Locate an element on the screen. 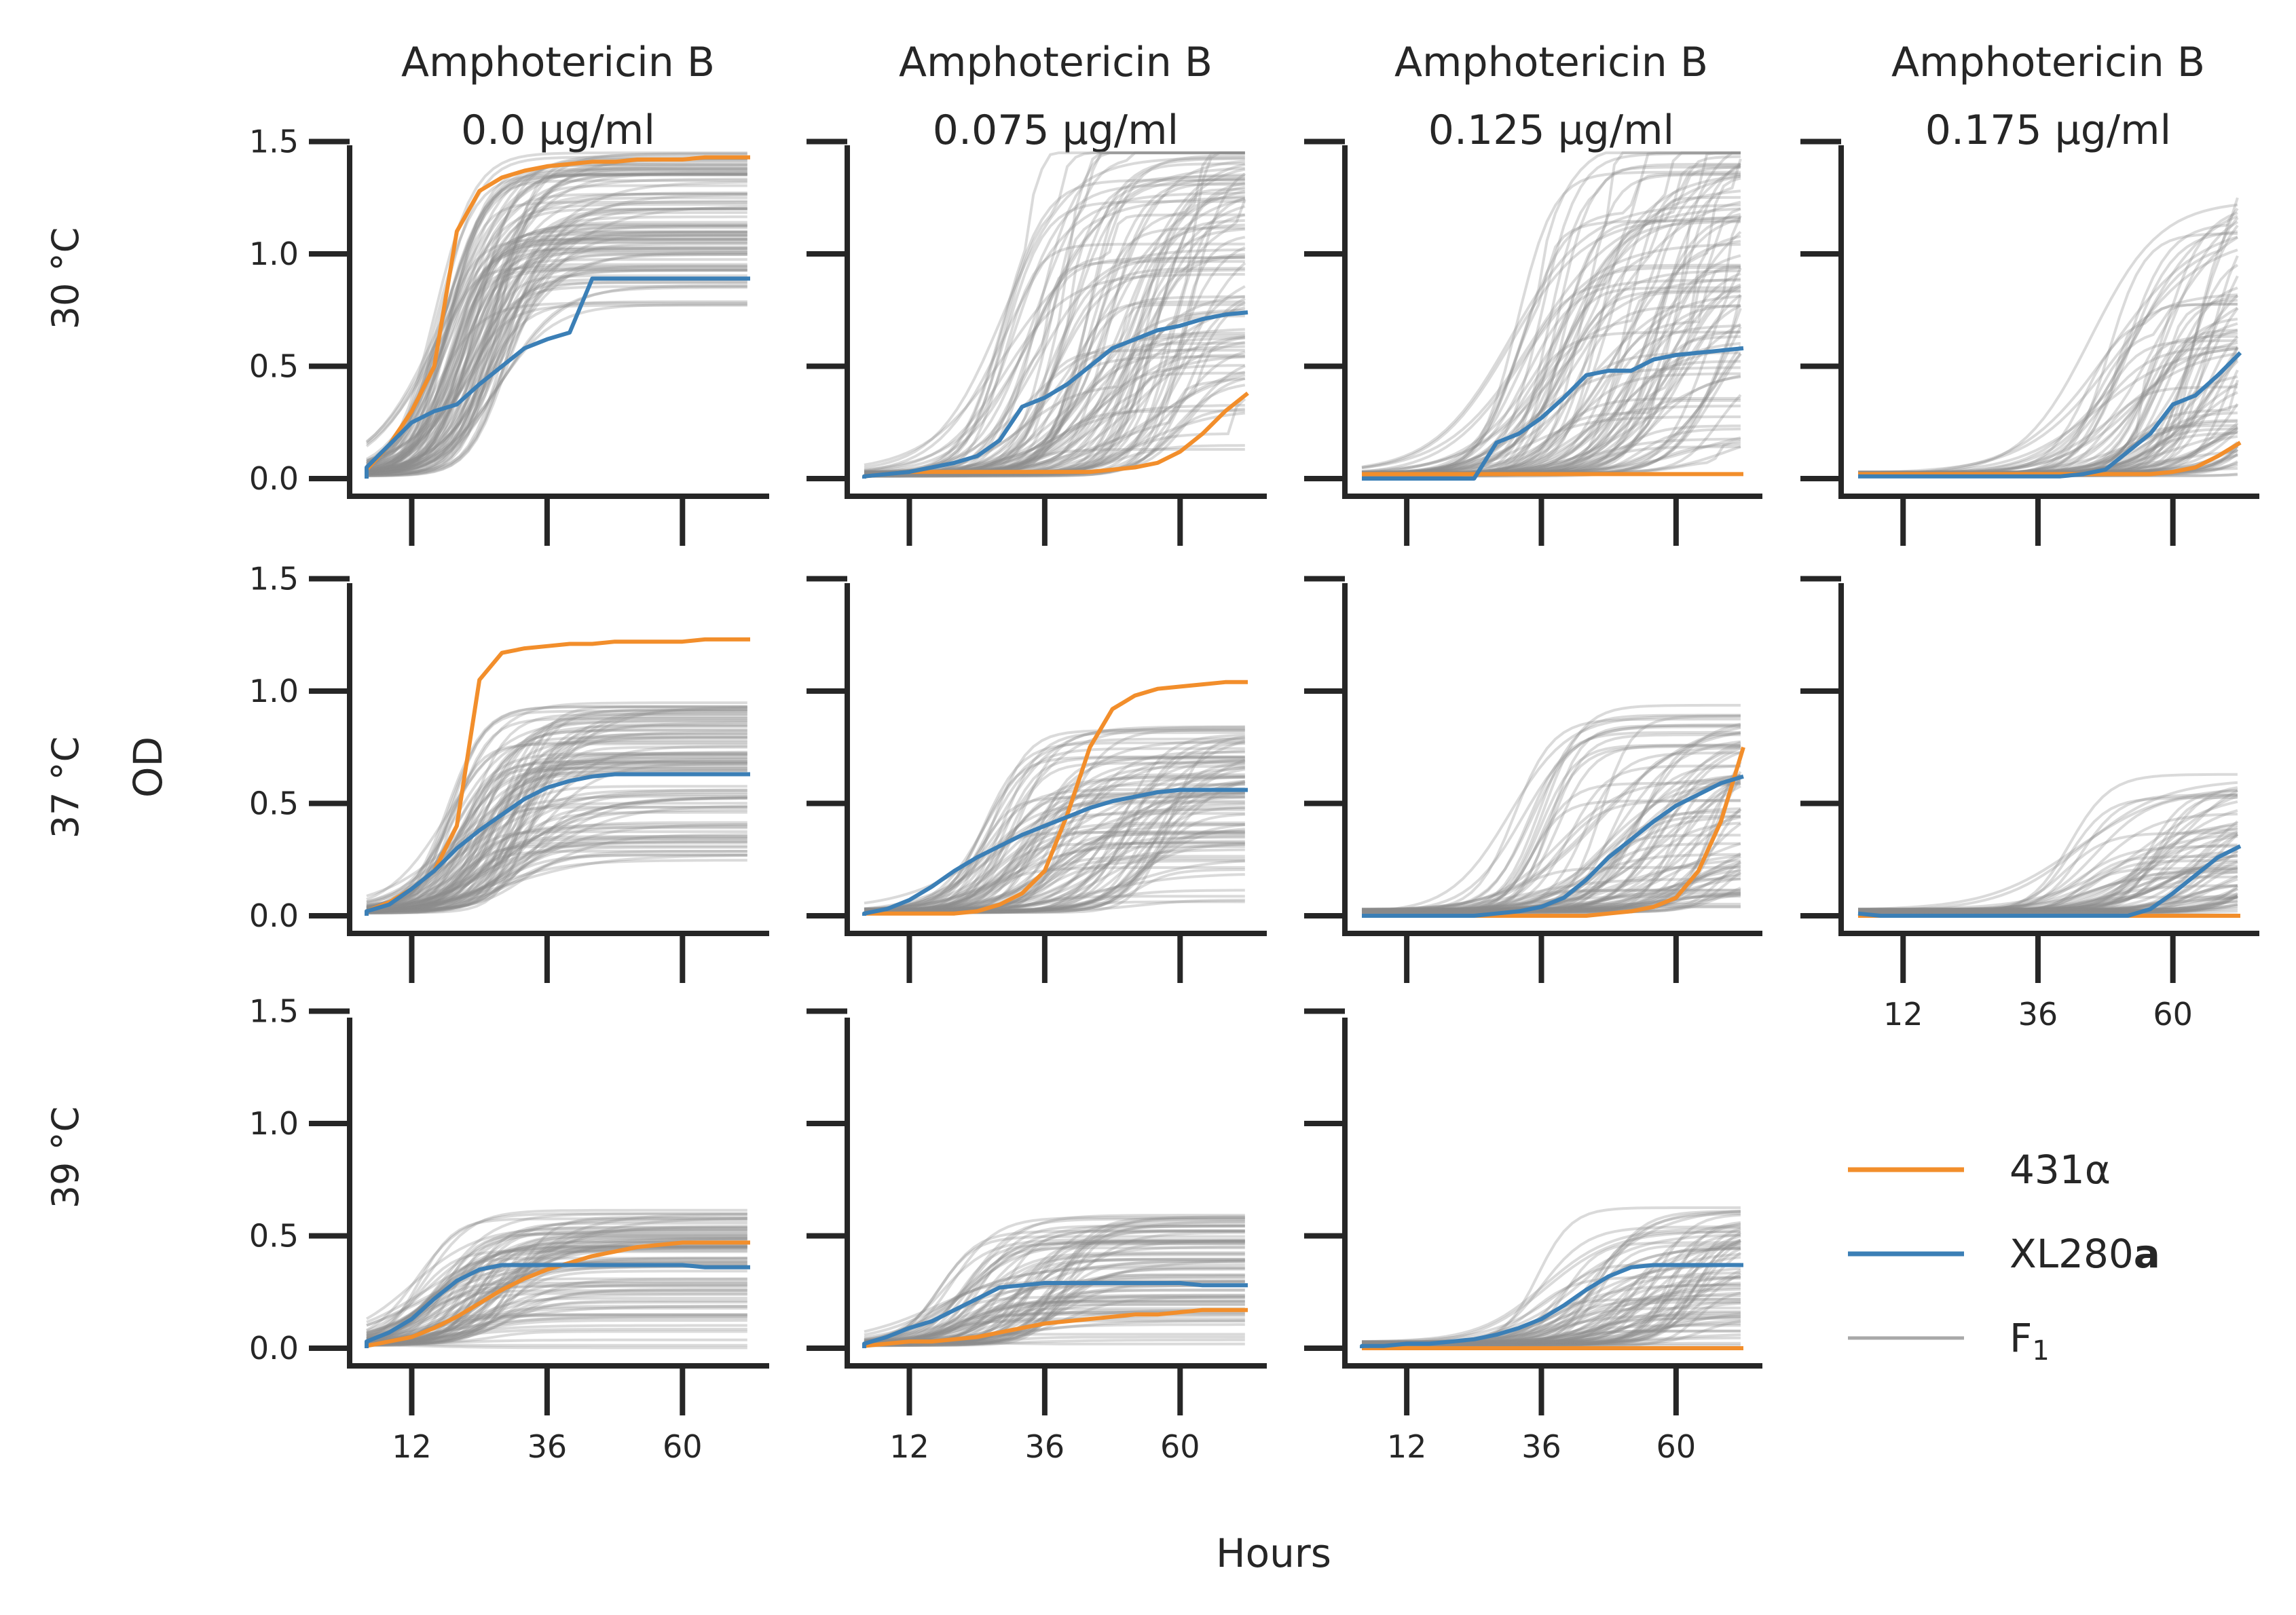 This screenshot has width=2296, height=1615. column-title-3: Amphotericin B is located at coordinates (2048, 62).